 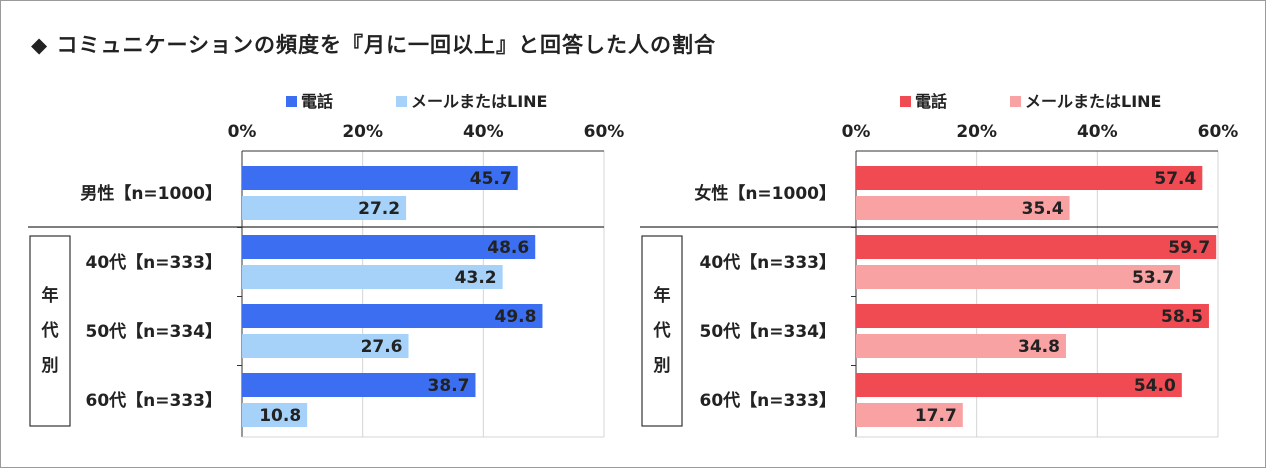 What do you see at coordinates (382, 347) in the screenshot?
I see `data-label: 27.6` at bounding box center [382, 347].